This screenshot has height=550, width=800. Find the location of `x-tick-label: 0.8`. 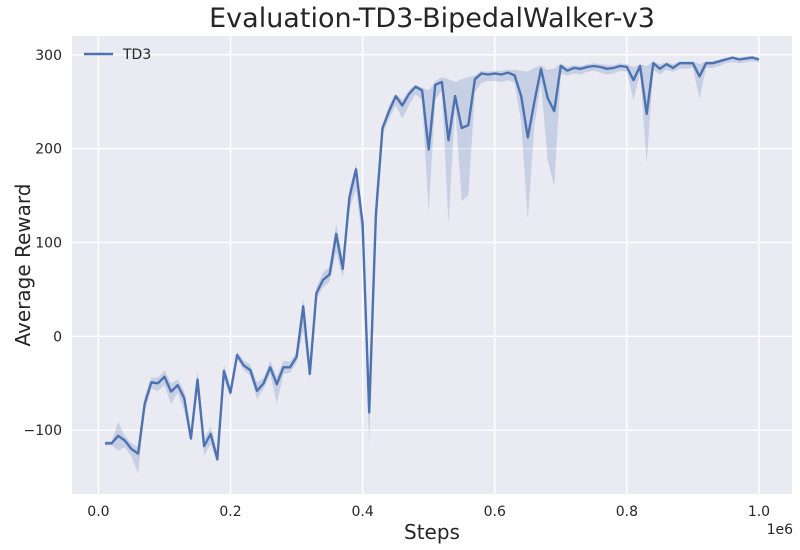

x-tick-label: 0.8 is located at coordinates (627, 512).